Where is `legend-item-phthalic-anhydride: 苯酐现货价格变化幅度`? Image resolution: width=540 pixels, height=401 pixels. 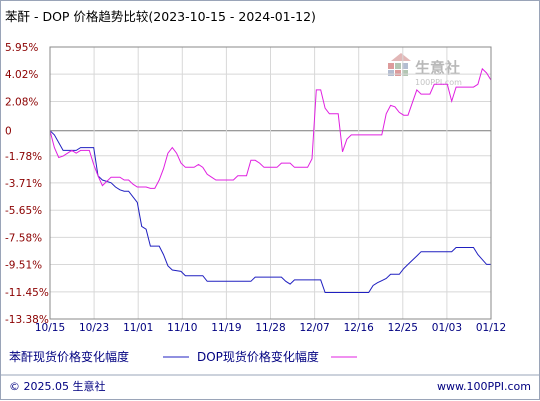 legend-item-phthalic-anhydride: 苯酐现货价格变化幅度 is located at coordinates (69, 356).